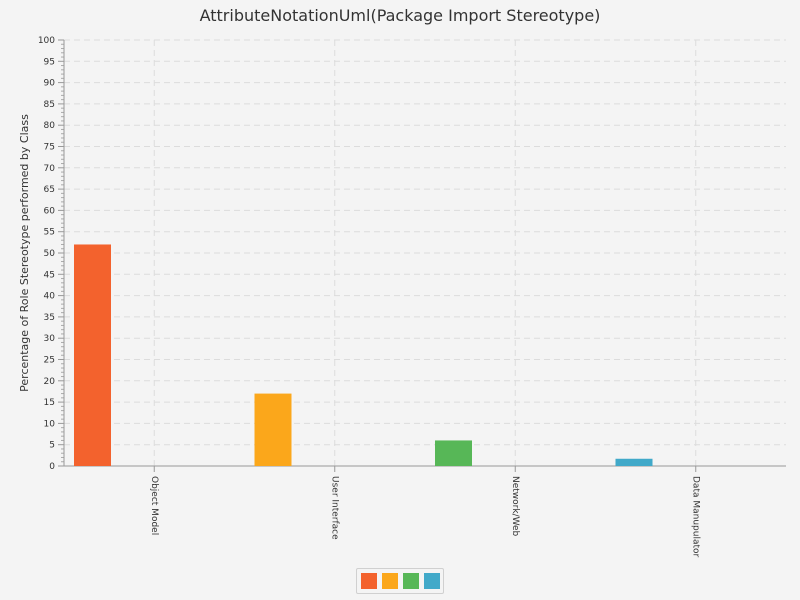 The width and height of the screenshot is (800, 600). What do you see at coordinates (49, 318) in the screenshot?
I see `y-tick-label: 35` at bounding box center [49, 318].